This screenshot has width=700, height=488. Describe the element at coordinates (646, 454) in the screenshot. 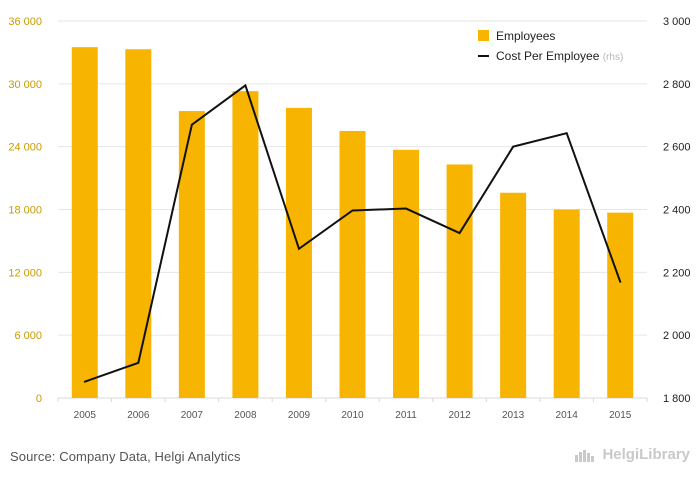

I see `brand-text: HelgiLibrary` at that location.